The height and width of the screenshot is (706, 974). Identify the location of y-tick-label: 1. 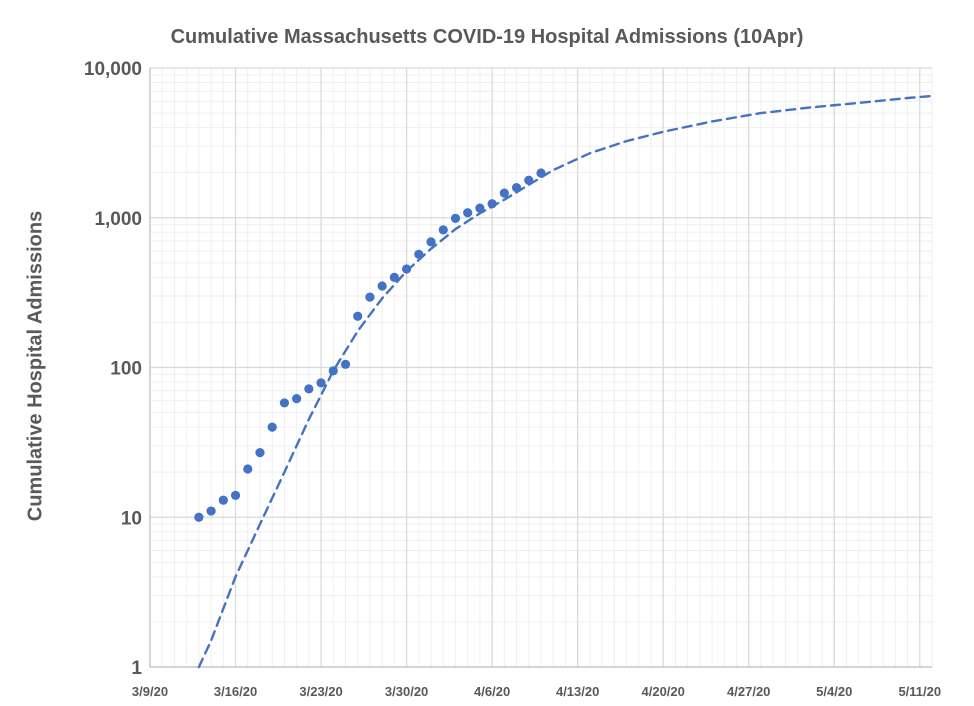
(136, 668).